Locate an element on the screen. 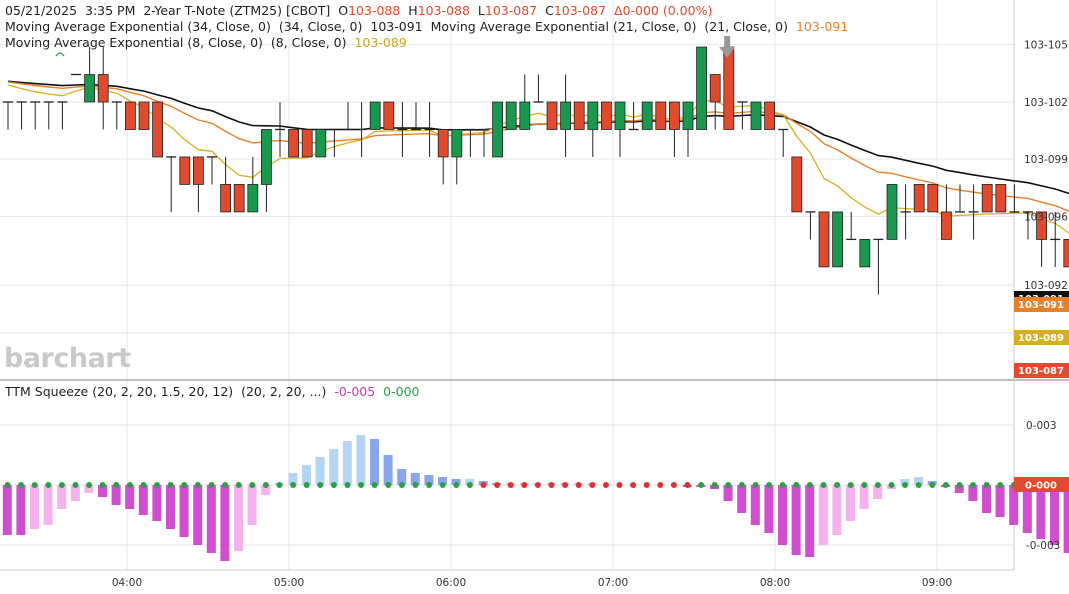 The height and width of the screenshot is (594, 1069). price-tick-label: 103-102 is located at coordinates (1046, 103).